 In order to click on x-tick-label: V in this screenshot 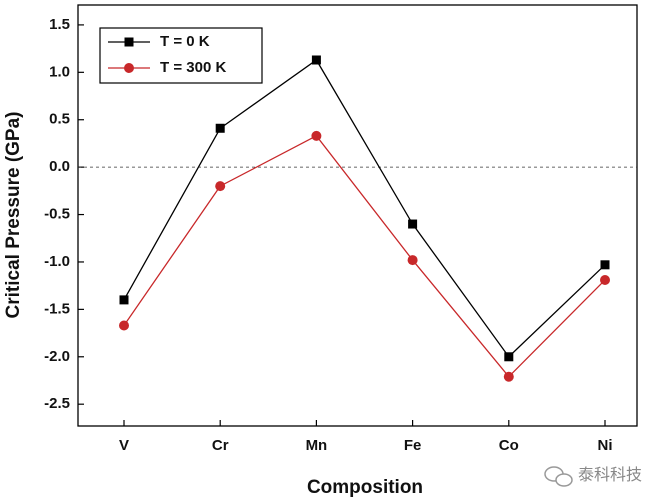, I will do `click(124, 445)`.